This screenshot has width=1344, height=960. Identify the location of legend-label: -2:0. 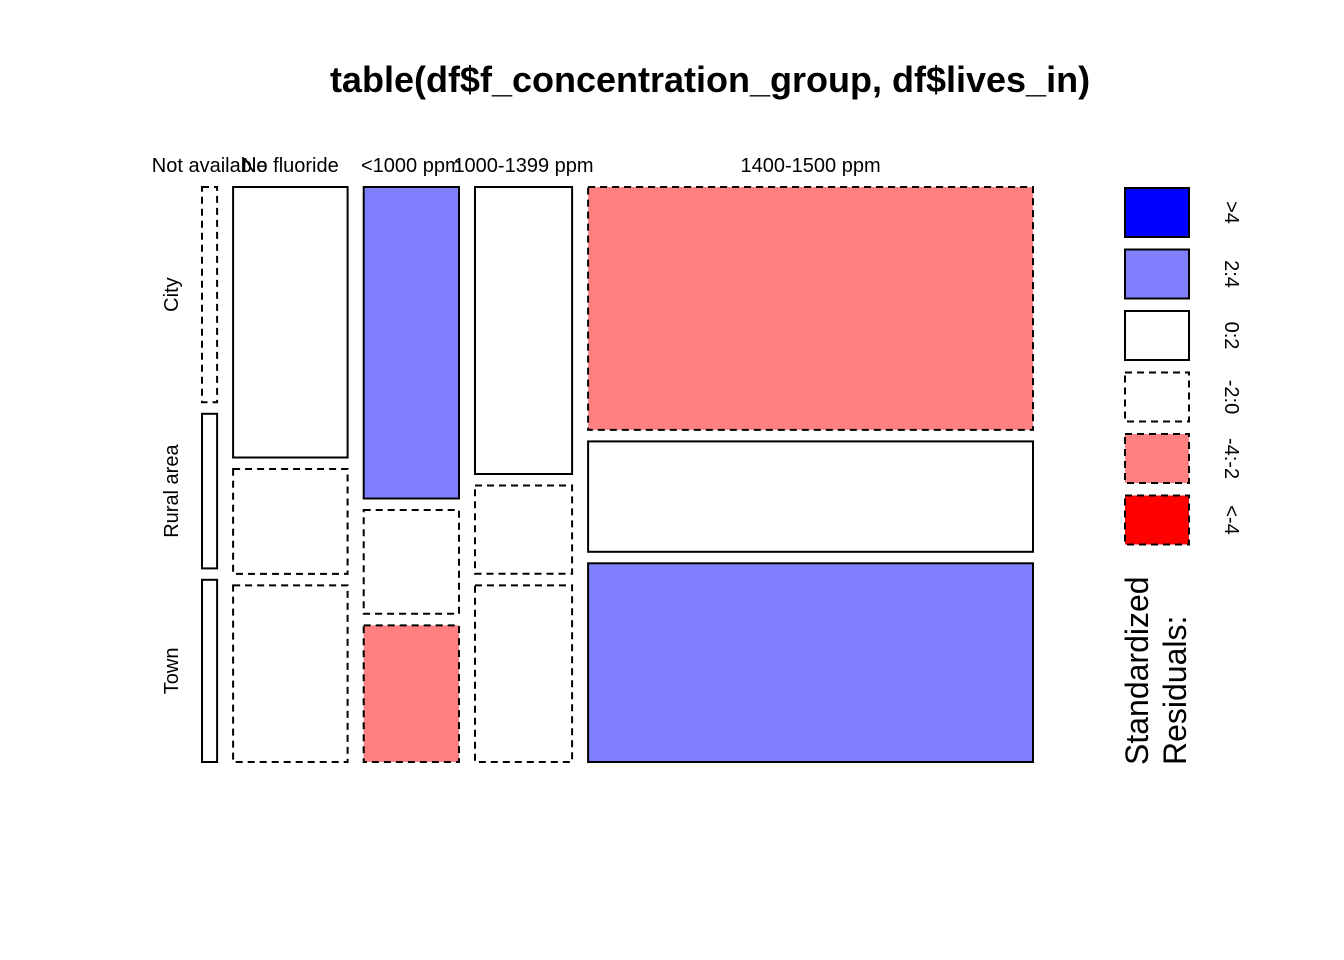
(1231, 397).